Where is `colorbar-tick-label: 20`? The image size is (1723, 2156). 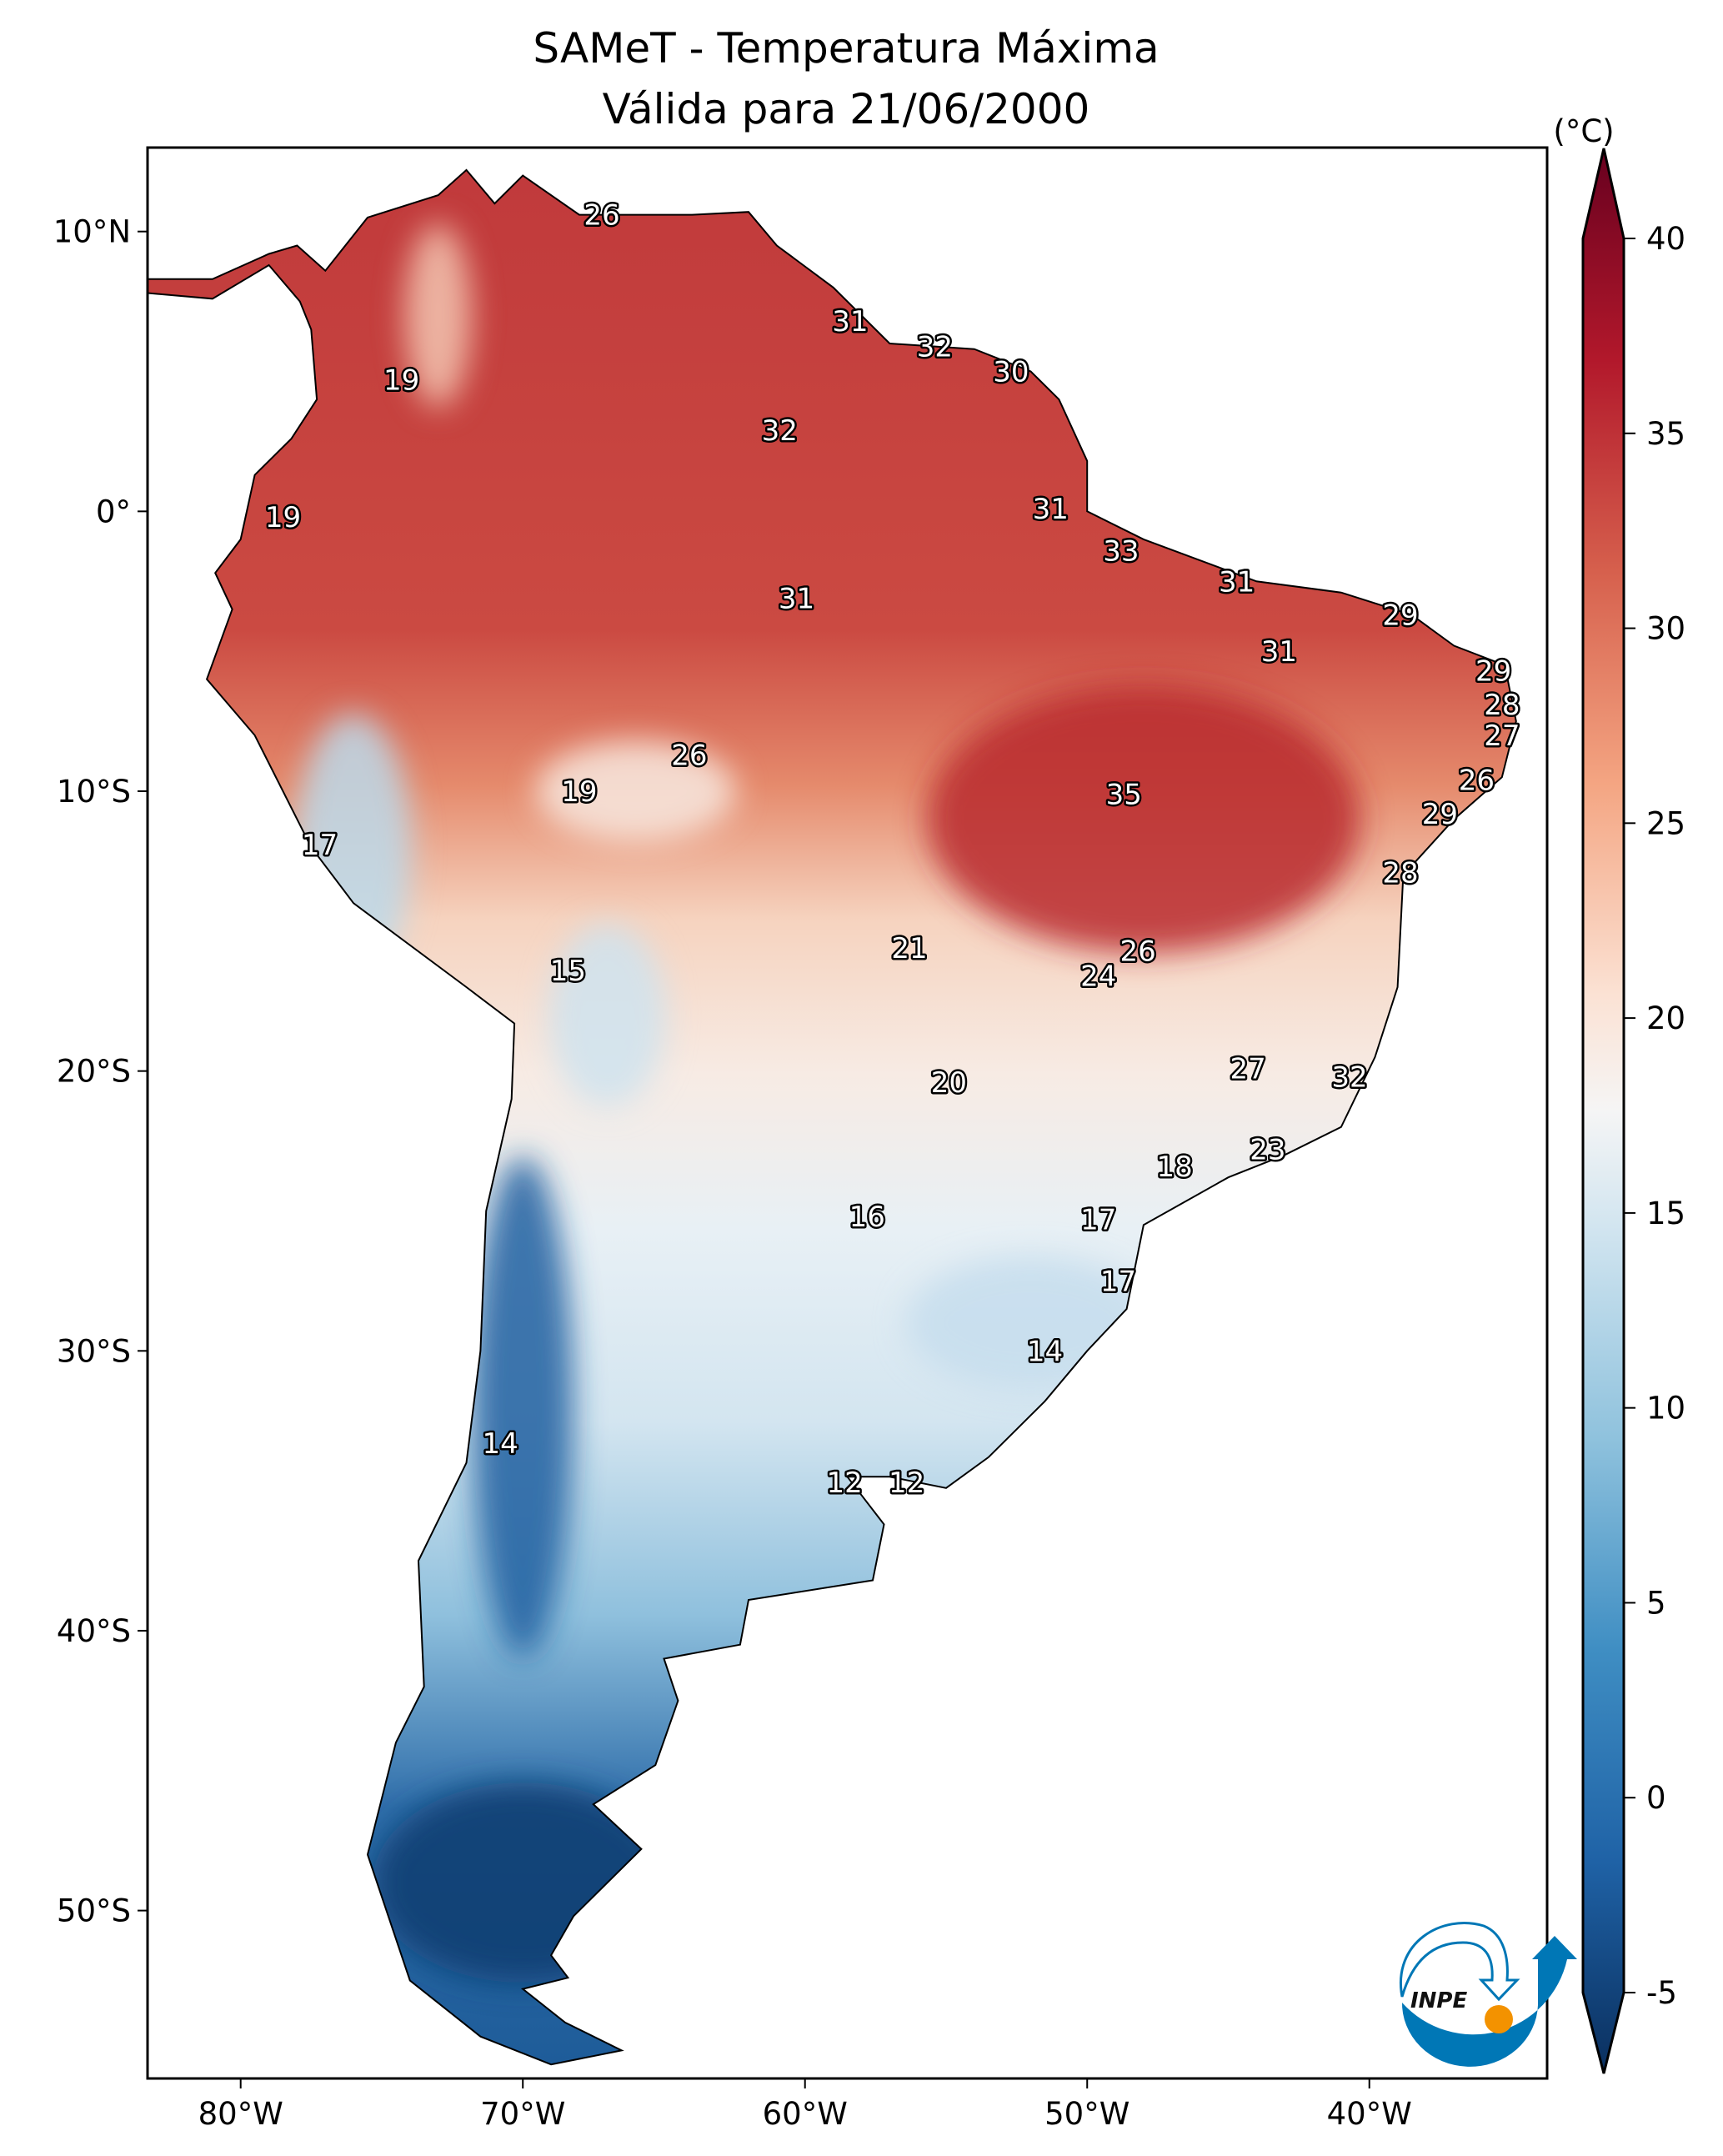 colorbar-tick-label: 20 is located at coordinates (1665, 1018).